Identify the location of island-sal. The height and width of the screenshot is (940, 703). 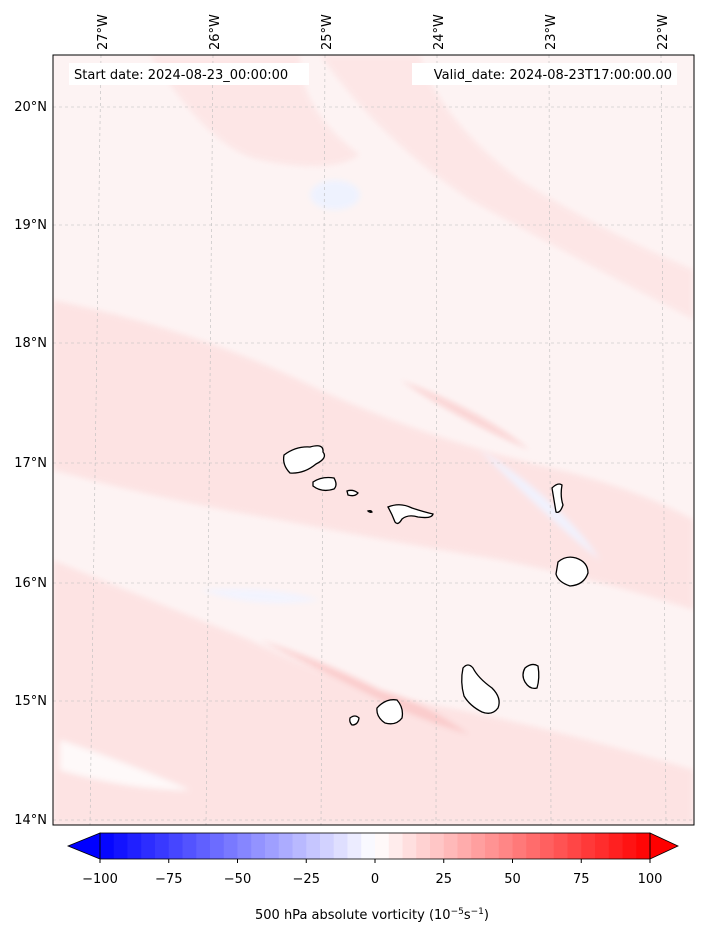
(557, 498).